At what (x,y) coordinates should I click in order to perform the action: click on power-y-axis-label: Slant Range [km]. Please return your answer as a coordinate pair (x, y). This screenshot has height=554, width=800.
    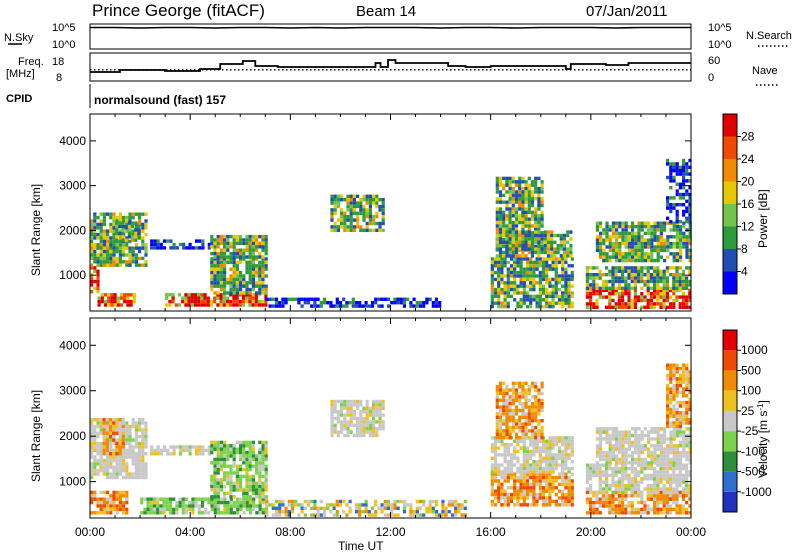
    Looking at the image, I should click on (36, 230).